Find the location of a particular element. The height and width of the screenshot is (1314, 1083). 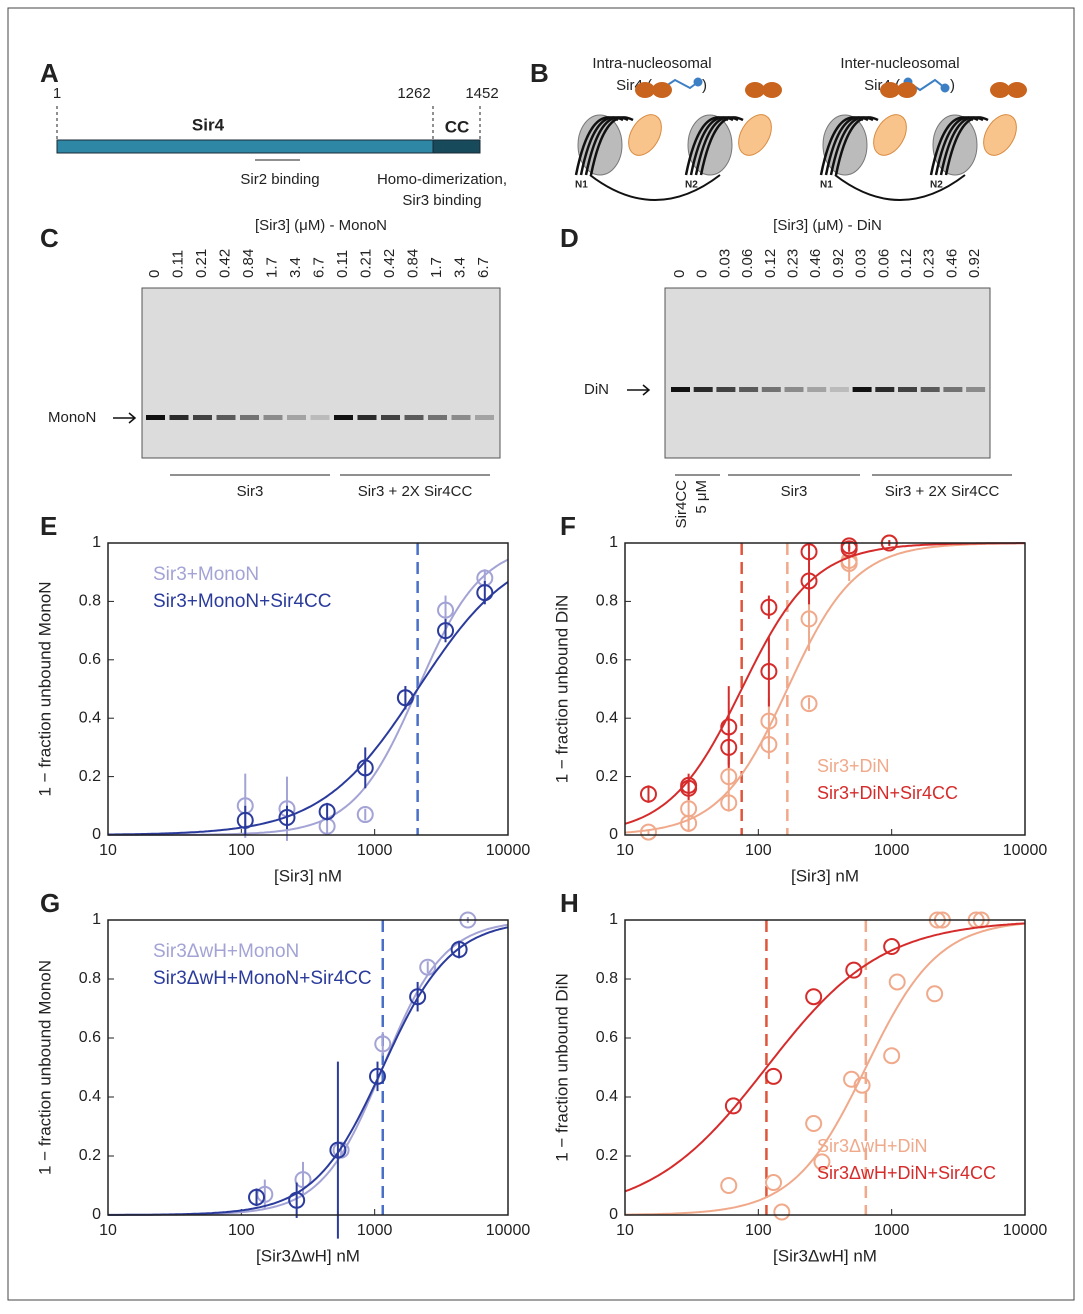

cc-label: CC is located at coordinates (457, 126).